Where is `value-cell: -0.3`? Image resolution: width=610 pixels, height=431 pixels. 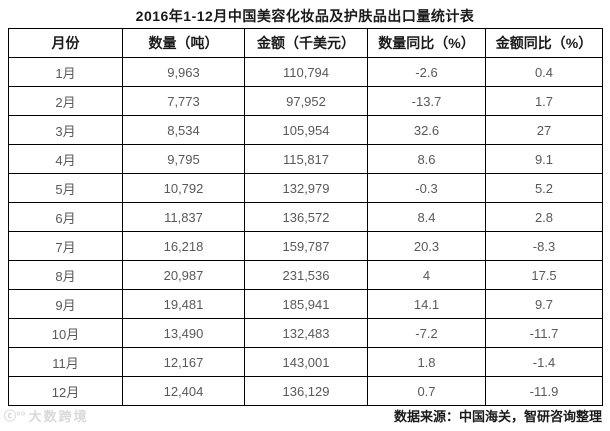 value-cell: -0.3 is located at coordinates (426, 188).